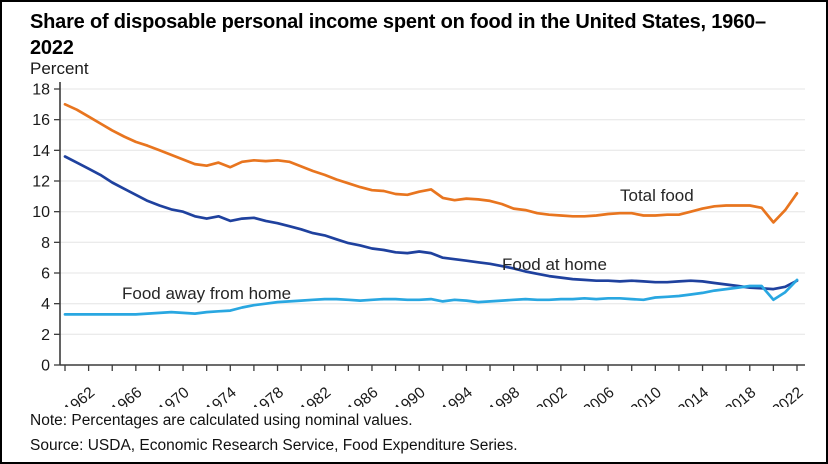  I want to click on y-tick-label: 12, so click(41, 182).